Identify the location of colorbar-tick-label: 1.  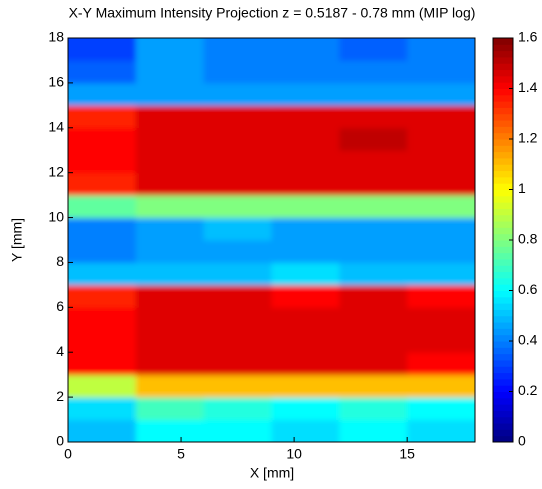
(522, 188).